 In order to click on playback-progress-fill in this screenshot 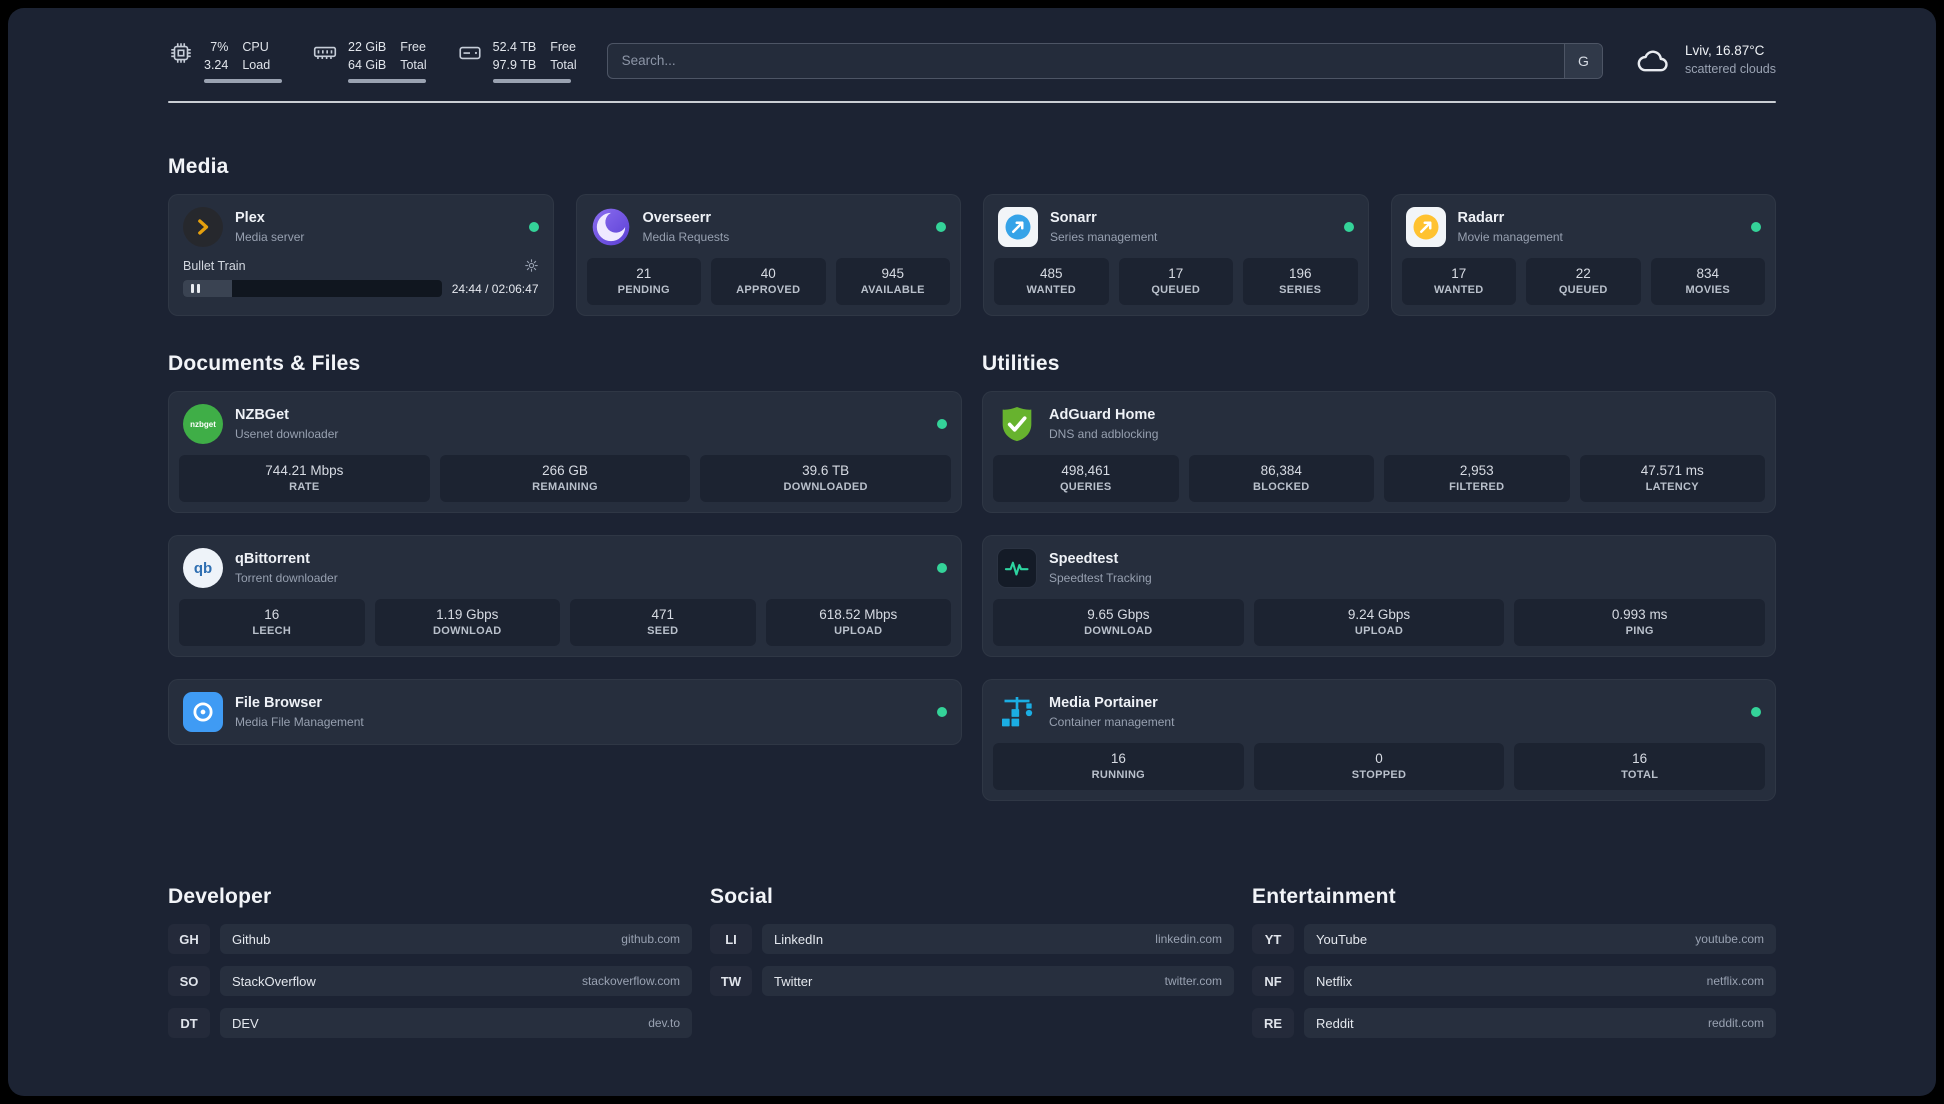, I will do `click(208, 289)`.